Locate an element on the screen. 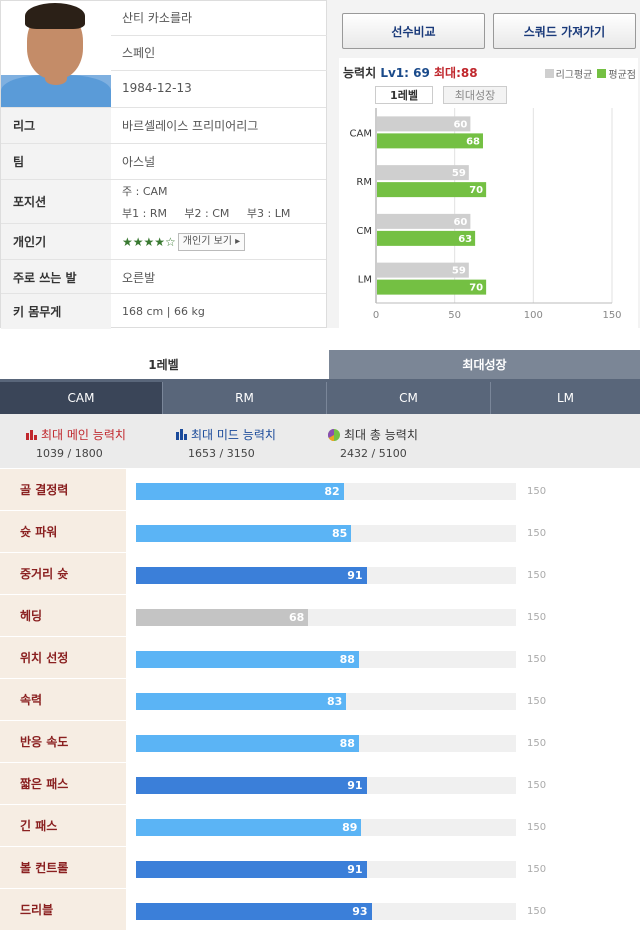 This screenshot has width=640, height=930. chart-title-level: Lv1: 69 is located at coordinates (405, 73).